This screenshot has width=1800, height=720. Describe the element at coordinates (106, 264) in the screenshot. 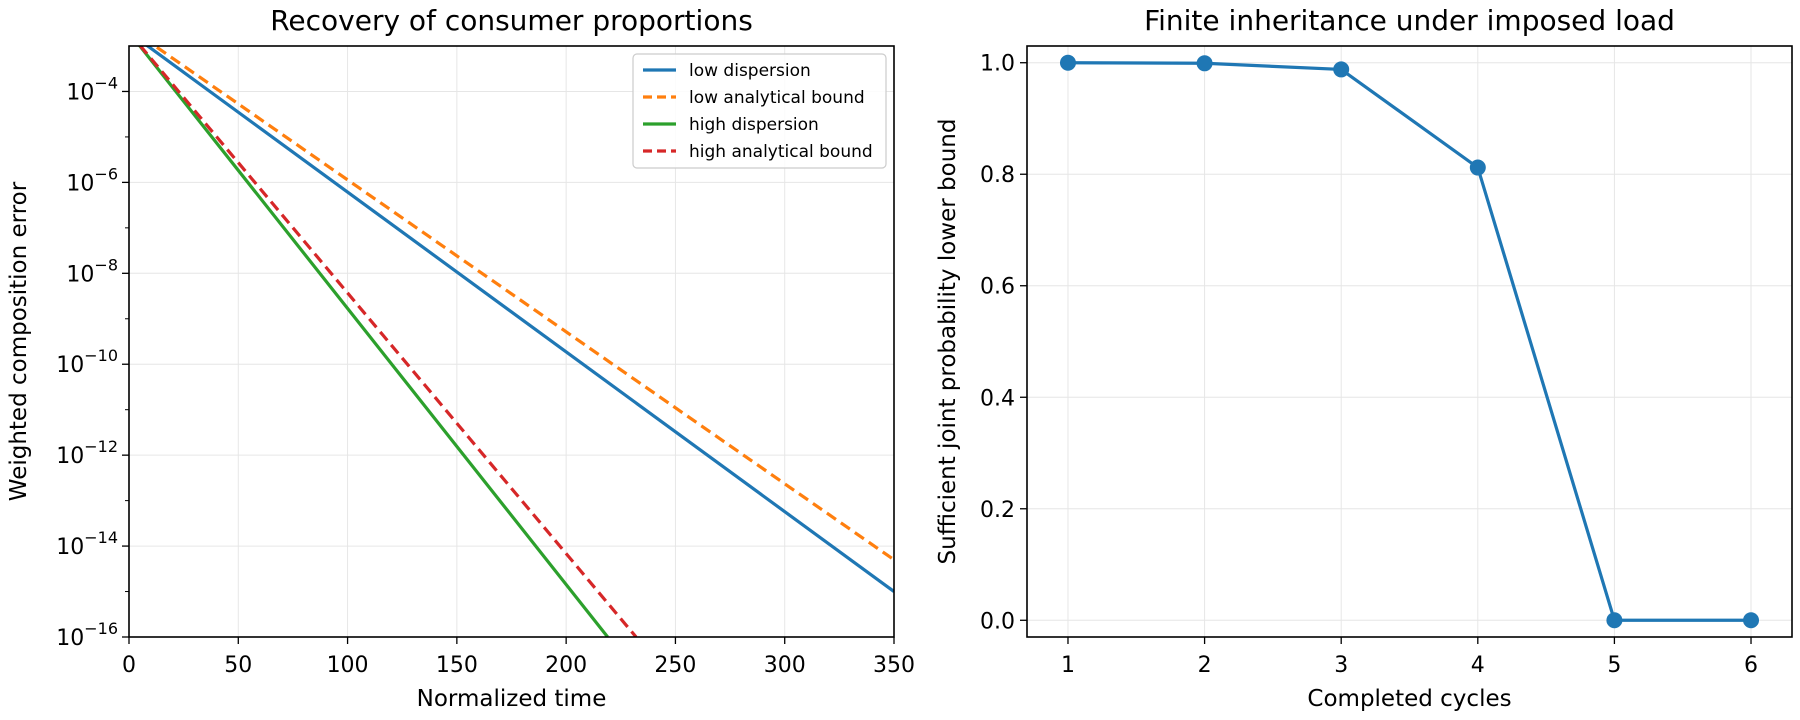

I see `tick-exponent: −8` at that location.